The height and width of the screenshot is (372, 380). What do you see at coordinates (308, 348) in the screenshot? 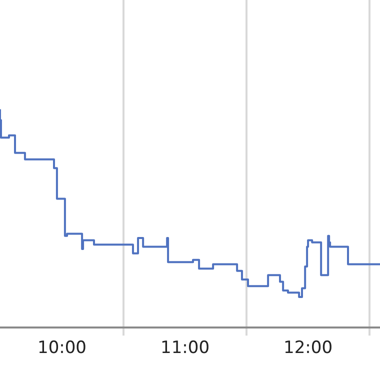
I see `x-tick-label: 12:00` at bounding box center [308, 348].